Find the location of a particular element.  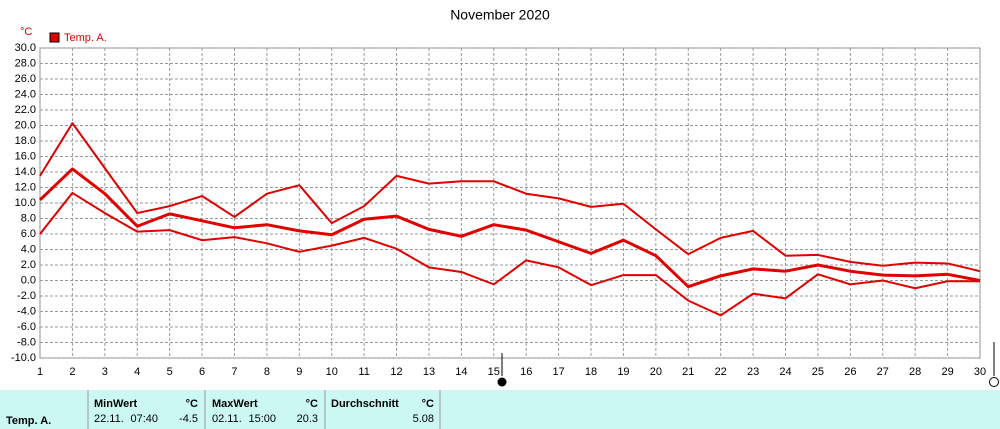

table-cell: -4.5 is located at coordinates (188, 419).